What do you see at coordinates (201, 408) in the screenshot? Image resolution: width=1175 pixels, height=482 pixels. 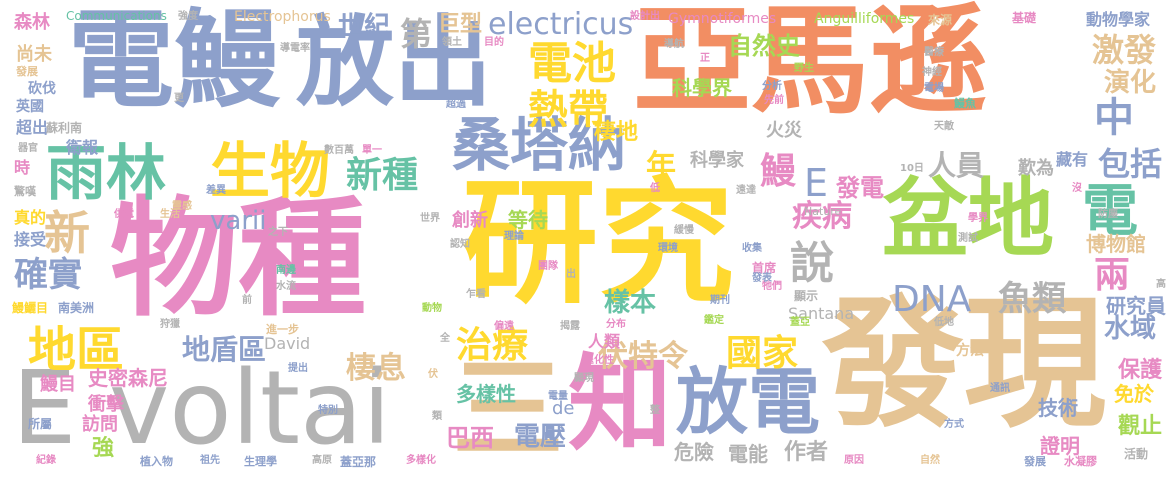 I see `word: E voltai` at bounding box center [201, 408].